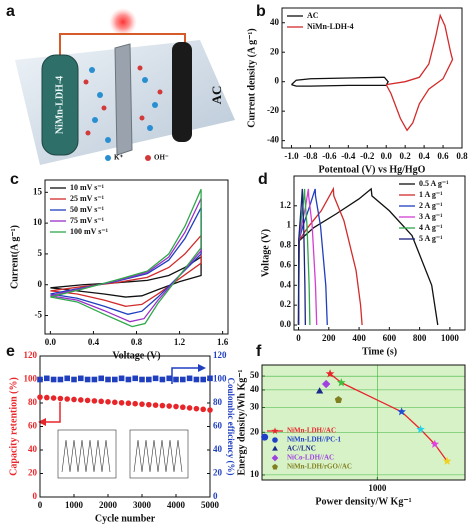 The height and width of the screenshot is (531, 474). What do you see at coordinates (431, 194) in the screenshot?
I see `legend-label: 1 A g⁻¹` at bounding box center [431, 194].